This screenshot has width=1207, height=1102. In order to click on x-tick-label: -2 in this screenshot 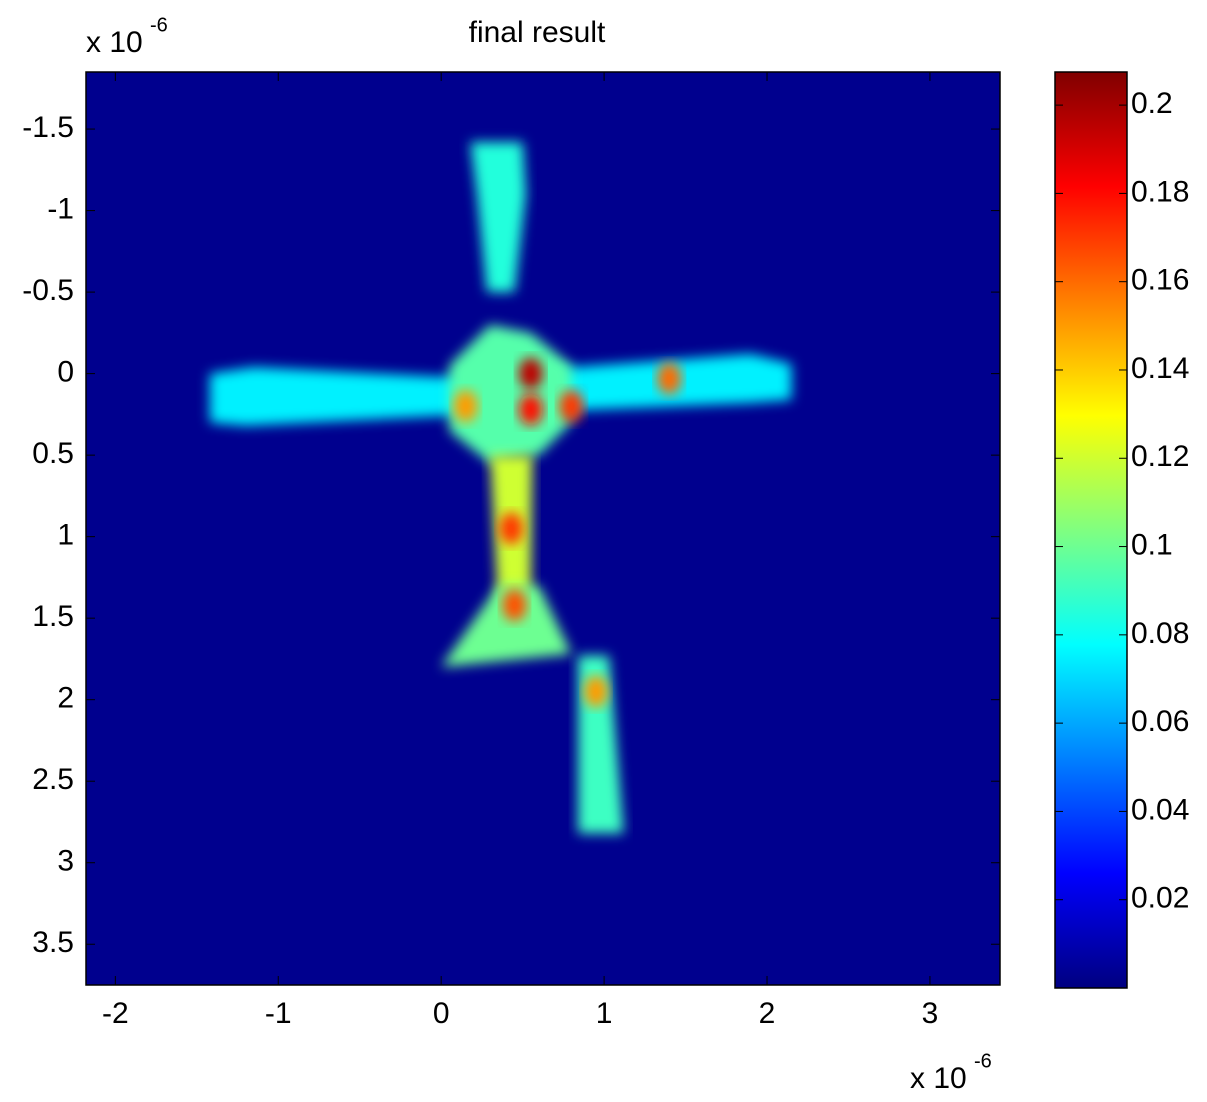, I will do `click(115, 1013)`.